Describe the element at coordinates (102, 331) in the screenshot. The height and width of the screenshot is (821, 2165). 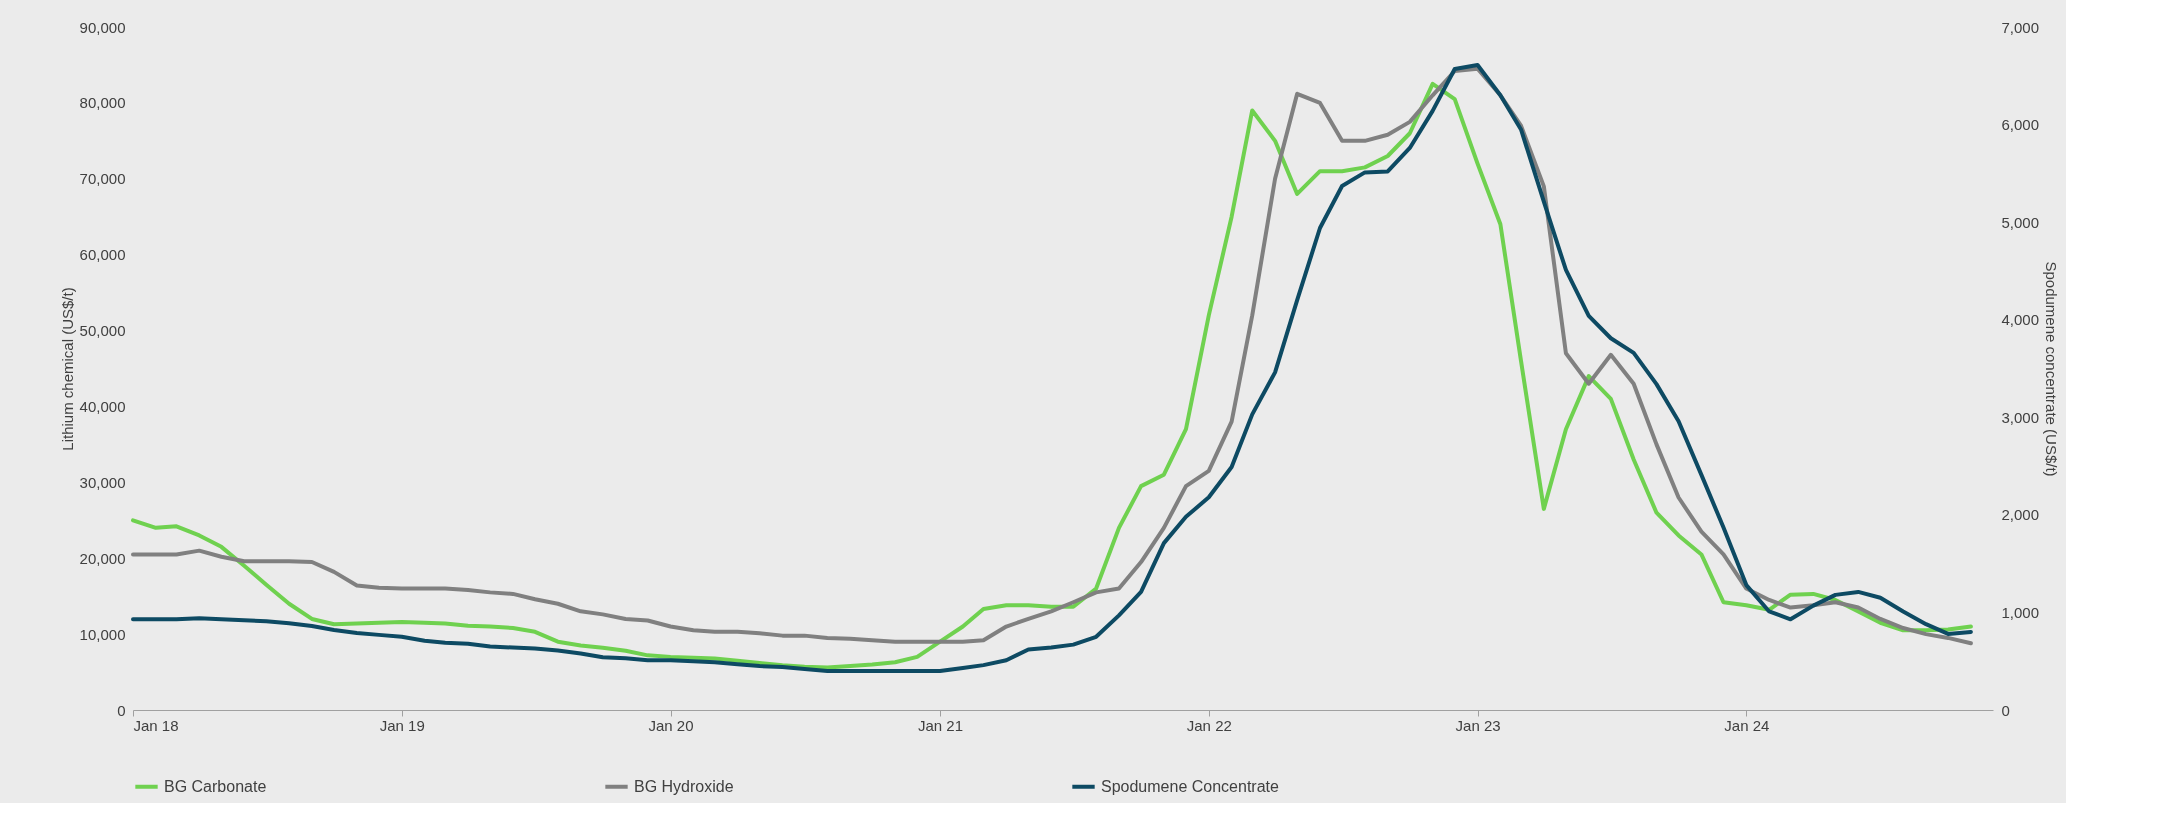
I see `y-tick-label: 50,000` at that location.